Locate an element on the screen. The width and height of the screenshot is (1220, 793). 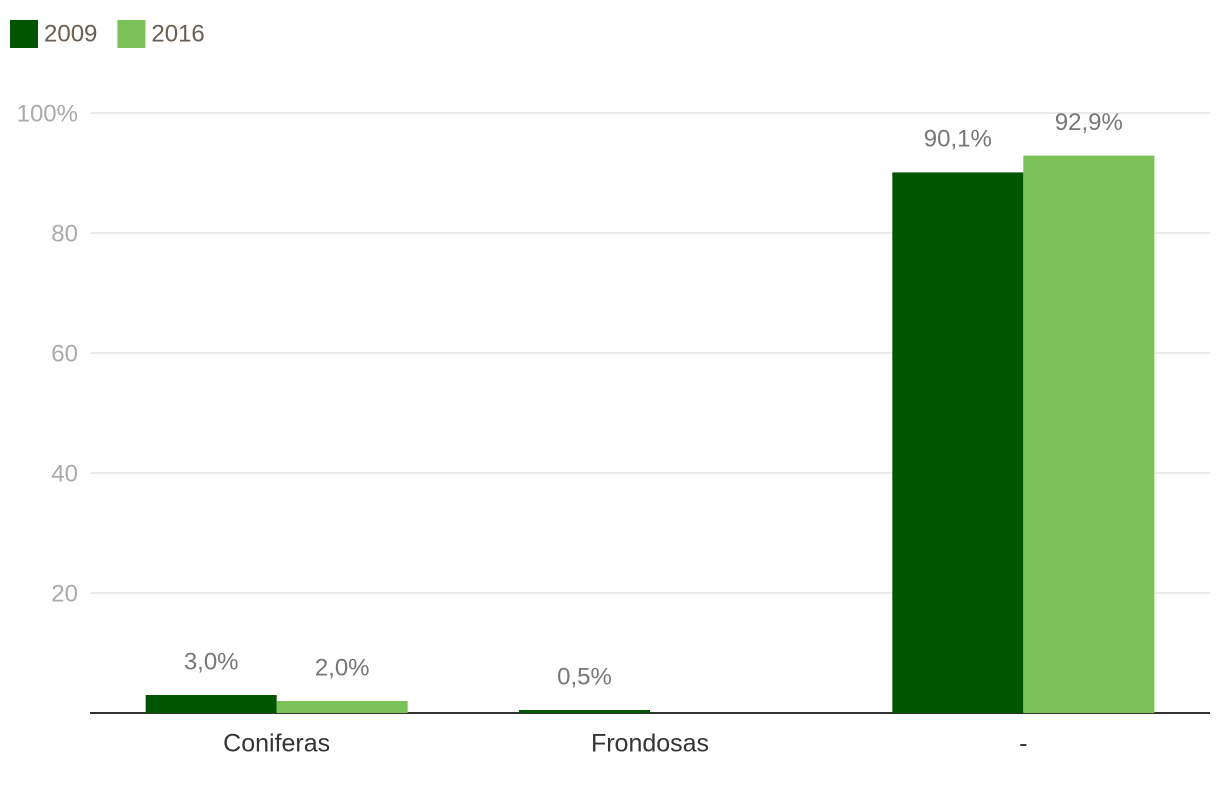
y-tick-label: 60 is located at coordinates (64, 353).